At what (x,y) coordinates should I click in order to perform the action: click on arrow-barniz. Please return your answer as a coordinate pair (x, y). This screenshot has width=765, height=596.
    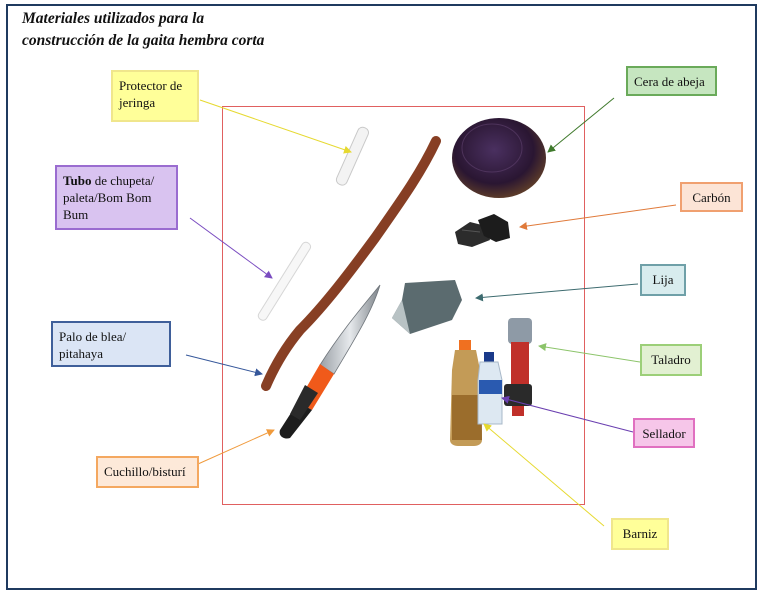
    Looking at the image, I should click on (544, 475).